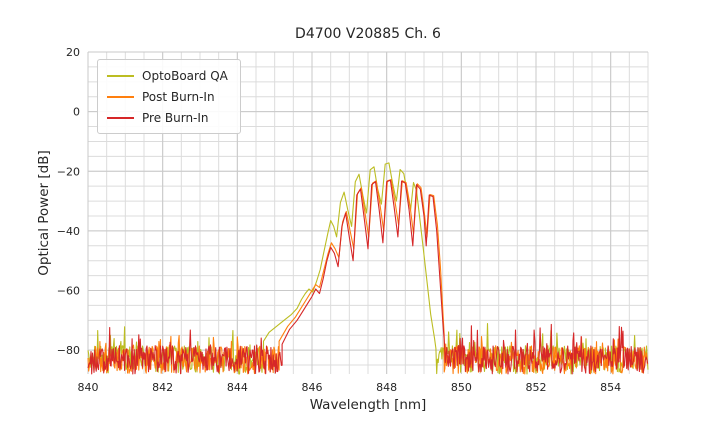 The height and width of the screenshot is (432, 720). Describe the element at coordinates (185, 75) in the screenshot. I see `legend-label: OptoBoard QA` at that location.